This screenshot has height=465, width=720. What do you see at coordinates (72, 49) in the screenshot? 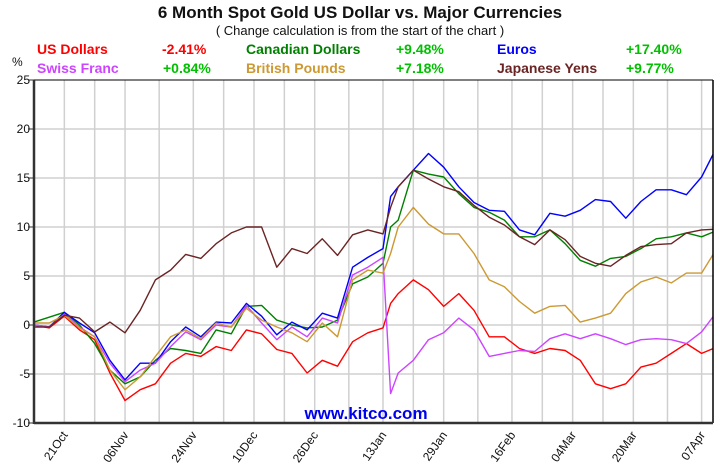
I see `legend-label-us-dollars: US Dollars` at bounding box center [72, 49].